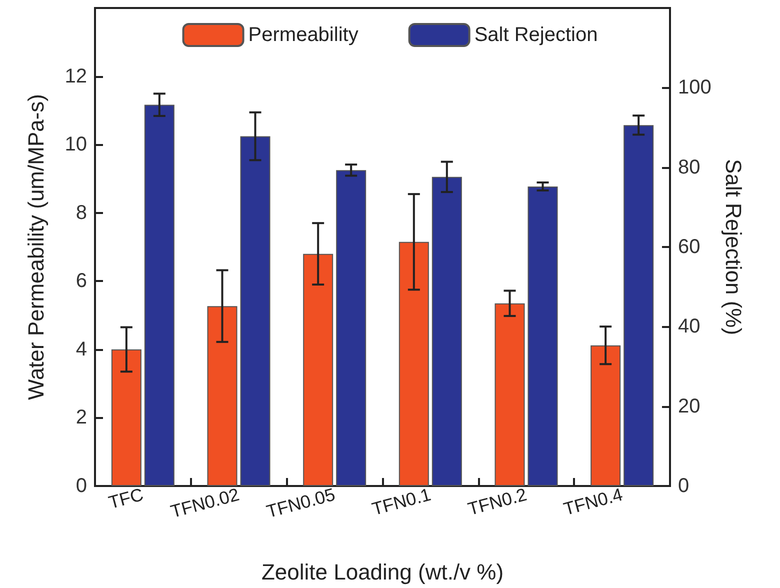  I want to click on x-tick-label: TFN0.4, so click(593, 502).